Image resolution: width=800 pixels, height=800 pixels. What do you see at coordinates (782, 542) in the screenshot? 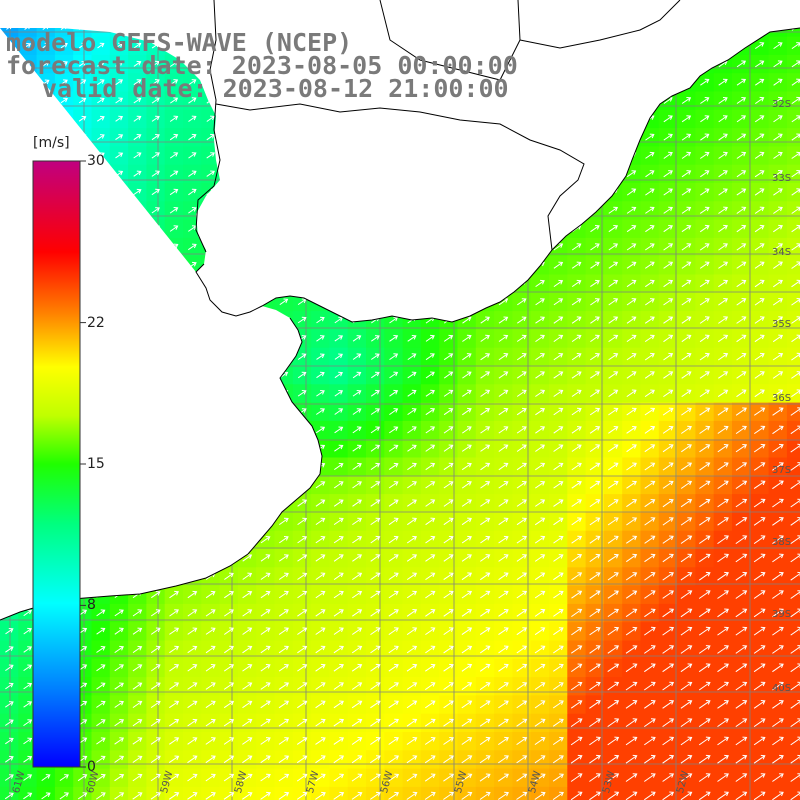
I see `latitude-label: 38S` at bounding box center [782, 542].